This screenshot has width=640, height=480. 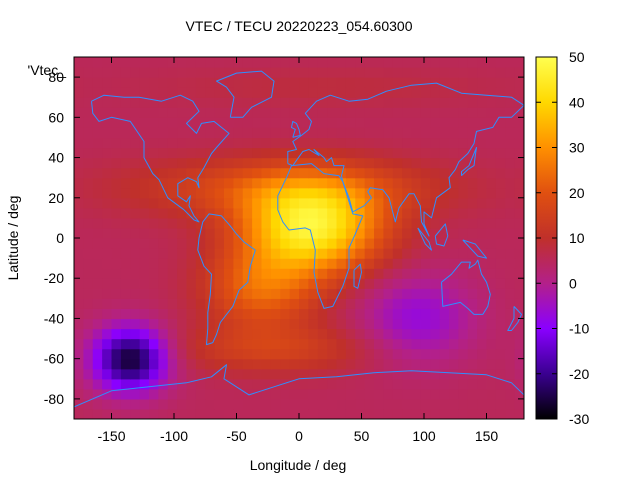 What do you see at coordinates (174, 436) in the screenshot?
I see `x-tick-label: -100` at bounding box center [174, 436].